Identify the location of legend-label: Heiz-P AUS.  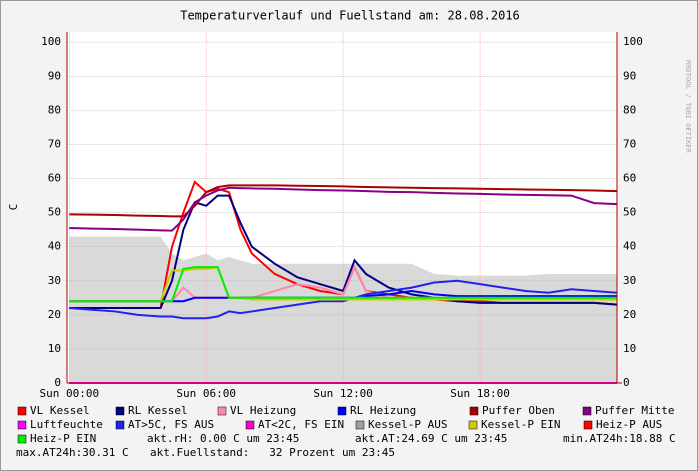
(629, 424).